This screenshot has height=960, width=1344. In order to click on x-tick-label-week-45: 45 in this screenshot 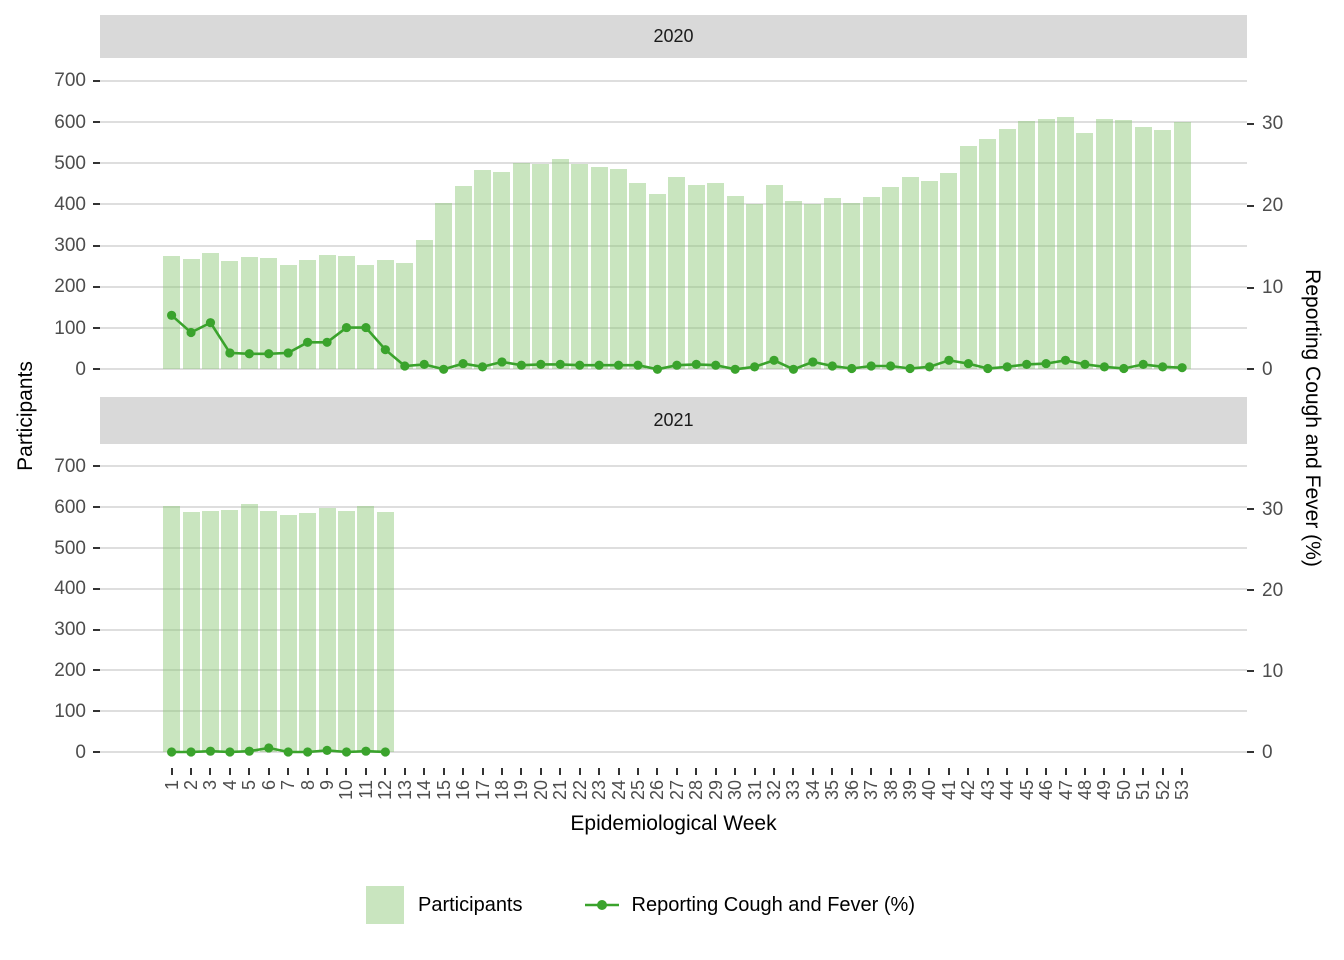, I will do `click(1026, 790)`.